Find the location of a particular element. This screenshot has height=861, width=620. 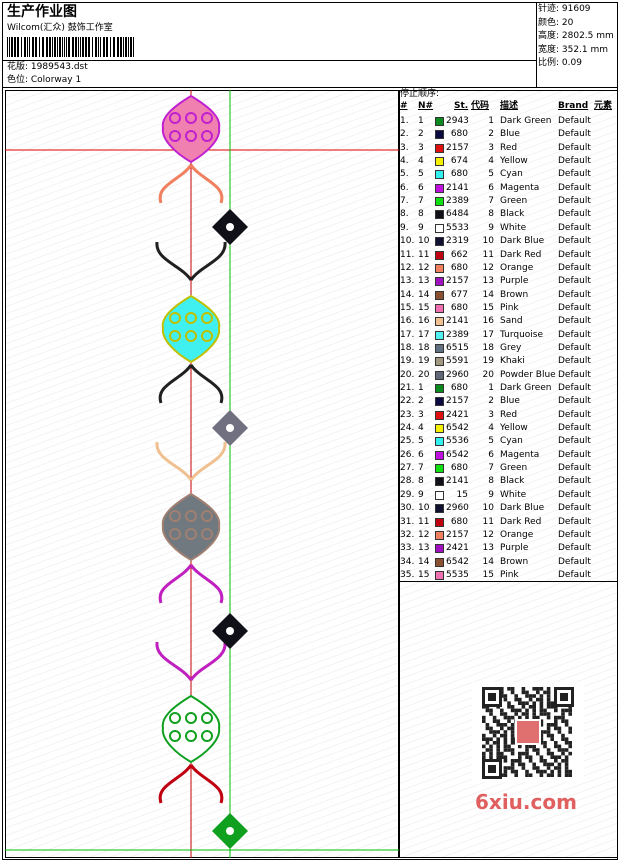

row-needle: 14 is located at coordinates (424, 561).